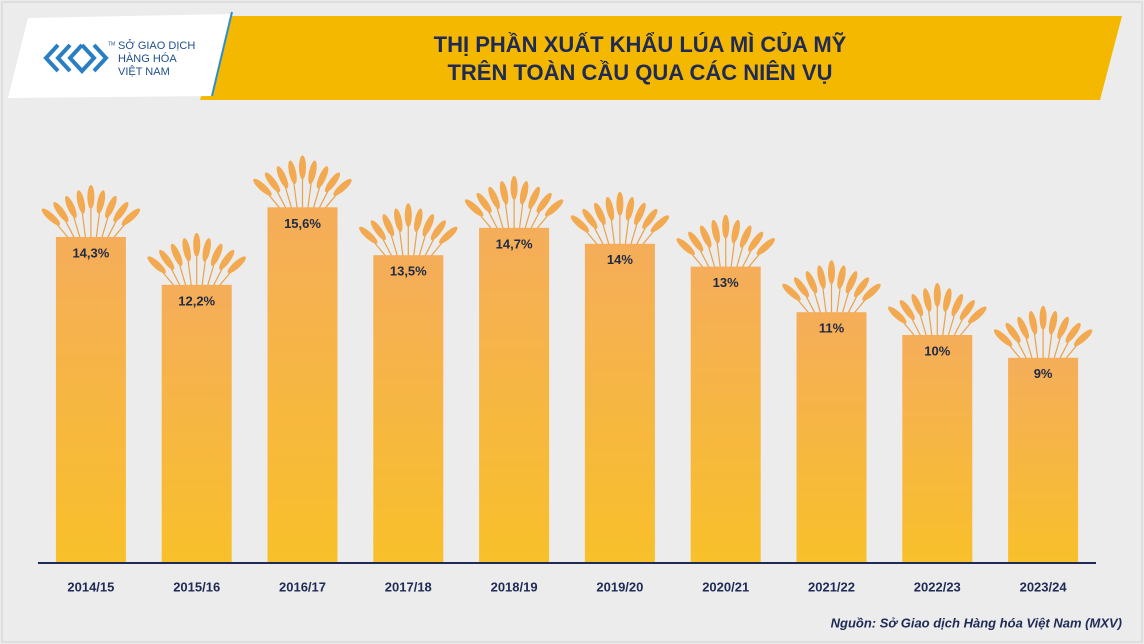 Image resolution: width=1144 pixels, height=644 pixels. Describe the element at coordinates (1043, 373) in the screenshot. I see `value-label: 9%` at that location.